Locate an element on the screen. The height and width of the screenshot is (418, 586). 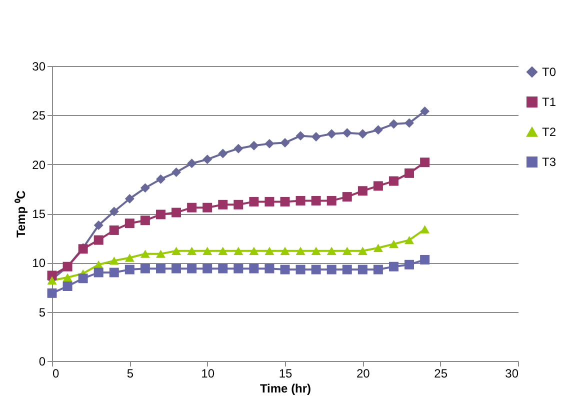
x-tick-label: 10 is located at coordinates (208, 373).